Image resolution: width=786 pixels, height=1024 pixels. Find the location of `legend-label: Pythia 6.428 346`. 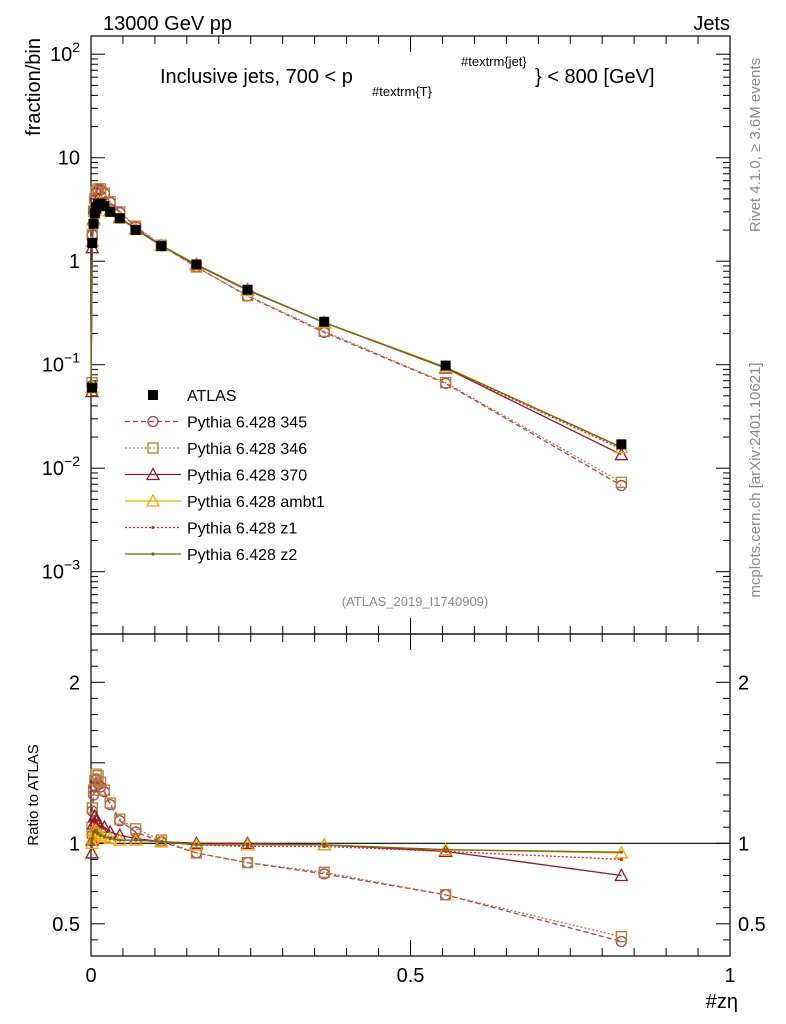

legend-label: Pythia 6.428 346 is located at coordinates (247, 449).